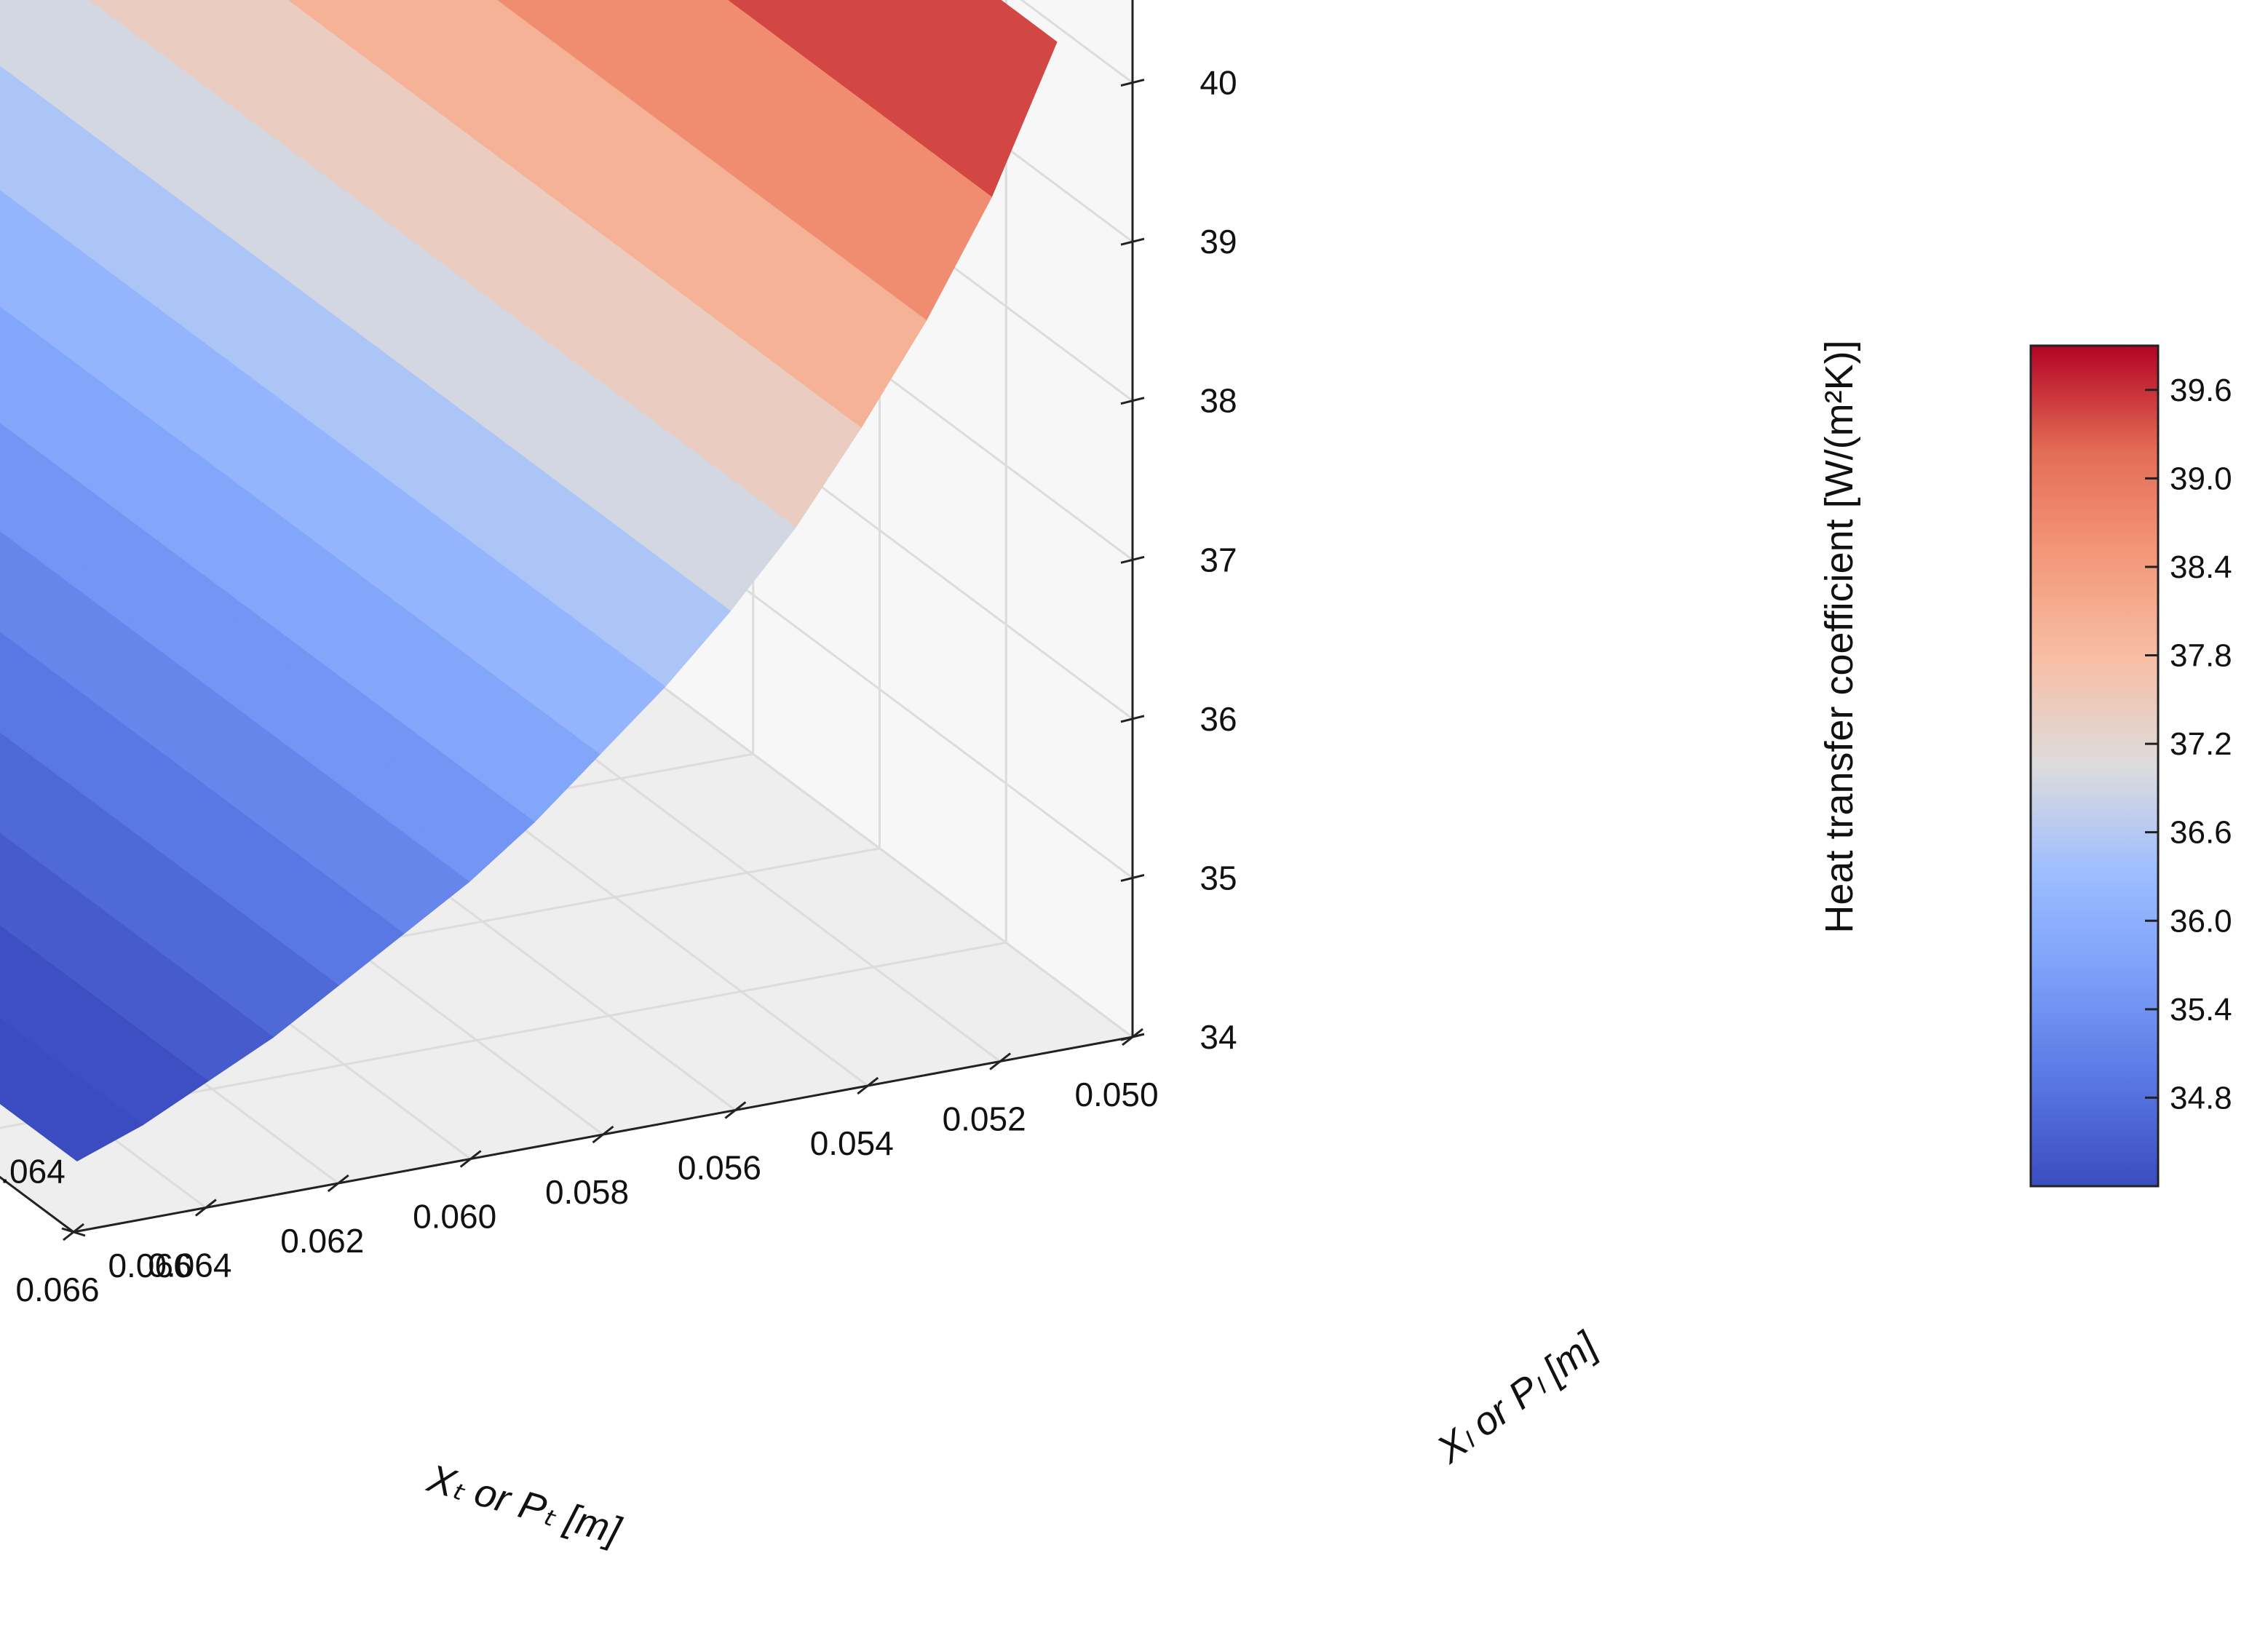 The height and width of the screenshot is (1633, 2268). What do you see at coordinates (236, 983) in the screenshot?
I see `grid-floor-x` at bounding box center [236, 983].